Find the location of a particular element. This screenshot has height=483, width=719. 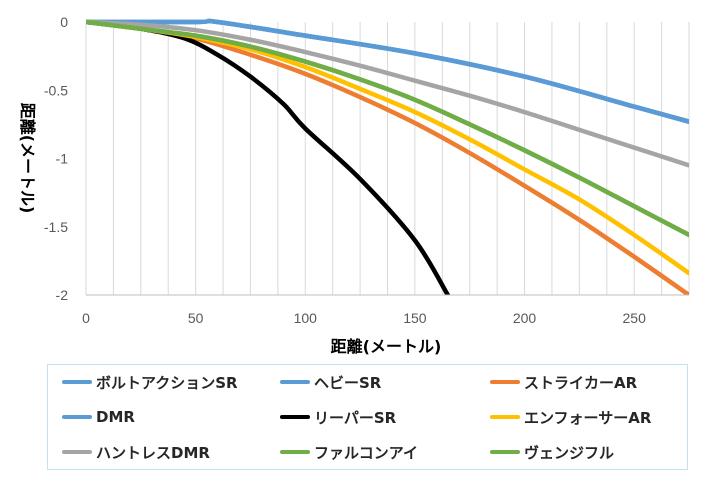

legend-label: ストライカーAR is located at coordinates (581, 382).